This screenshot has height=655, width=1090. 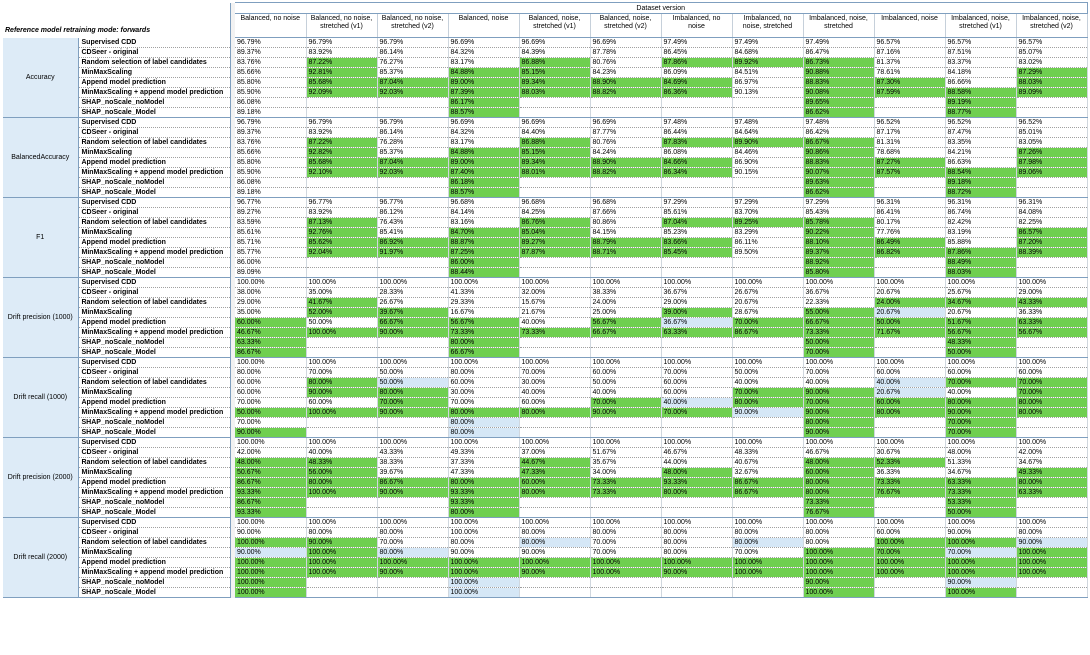 What do you see at coordinates (484, 92) in the screenshot?
I see `value-cell: 87.39%` at bounding box center [484, 92].